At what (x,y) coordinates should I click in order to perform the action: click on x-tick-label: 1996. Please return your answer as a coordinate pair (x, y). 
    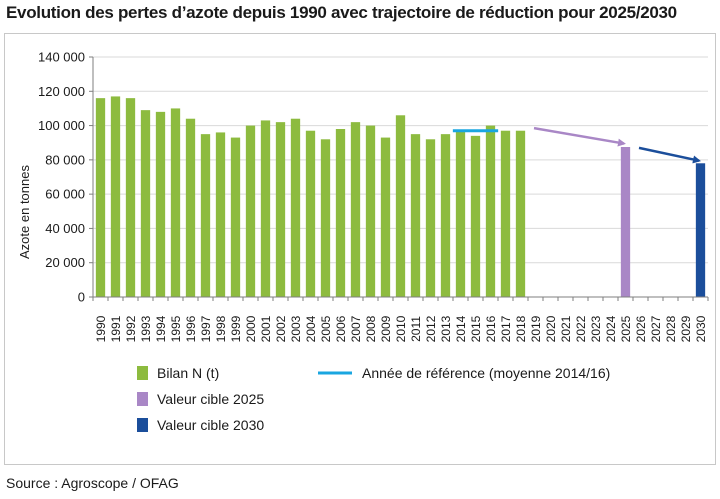
    Looking at the image, I should click on (191, 328).